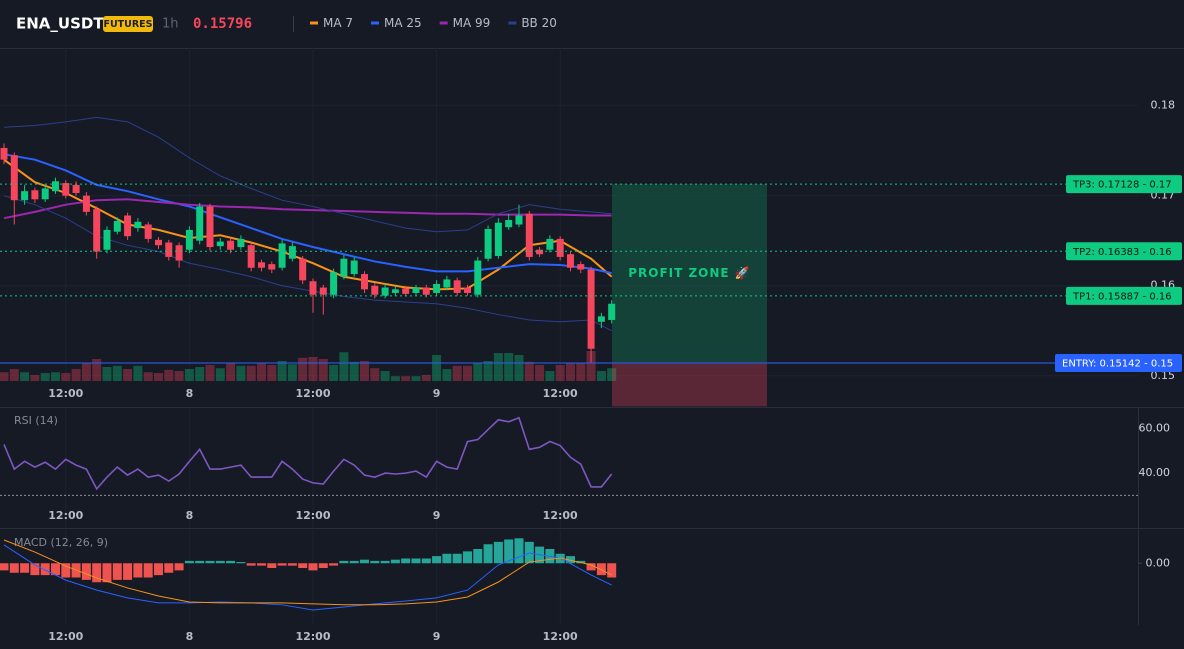 The height and width of the screenshot is (649, 1184). I want to click on level-label: TP3: 0.17128 - 0.17, so click(1122, 185).